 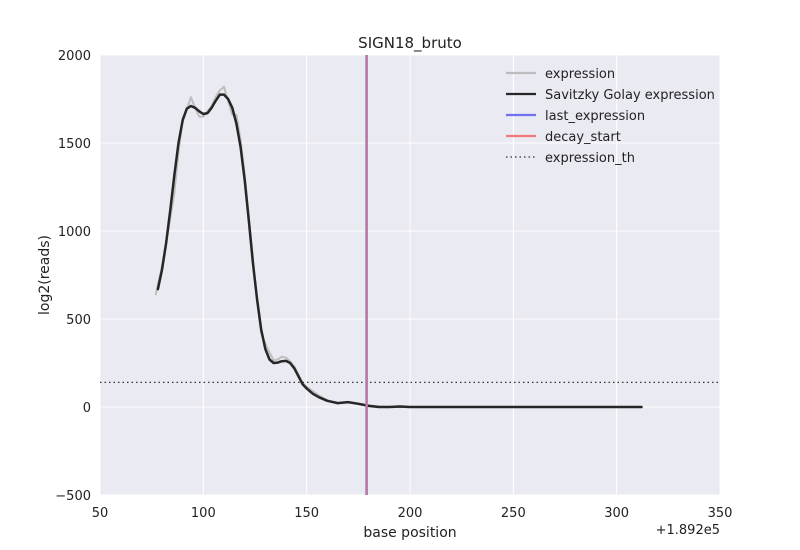 What do you see at coordinates (203, 513) in the screenshot?
I see `x-tick-label: 100` at bounding box center [203, 513].